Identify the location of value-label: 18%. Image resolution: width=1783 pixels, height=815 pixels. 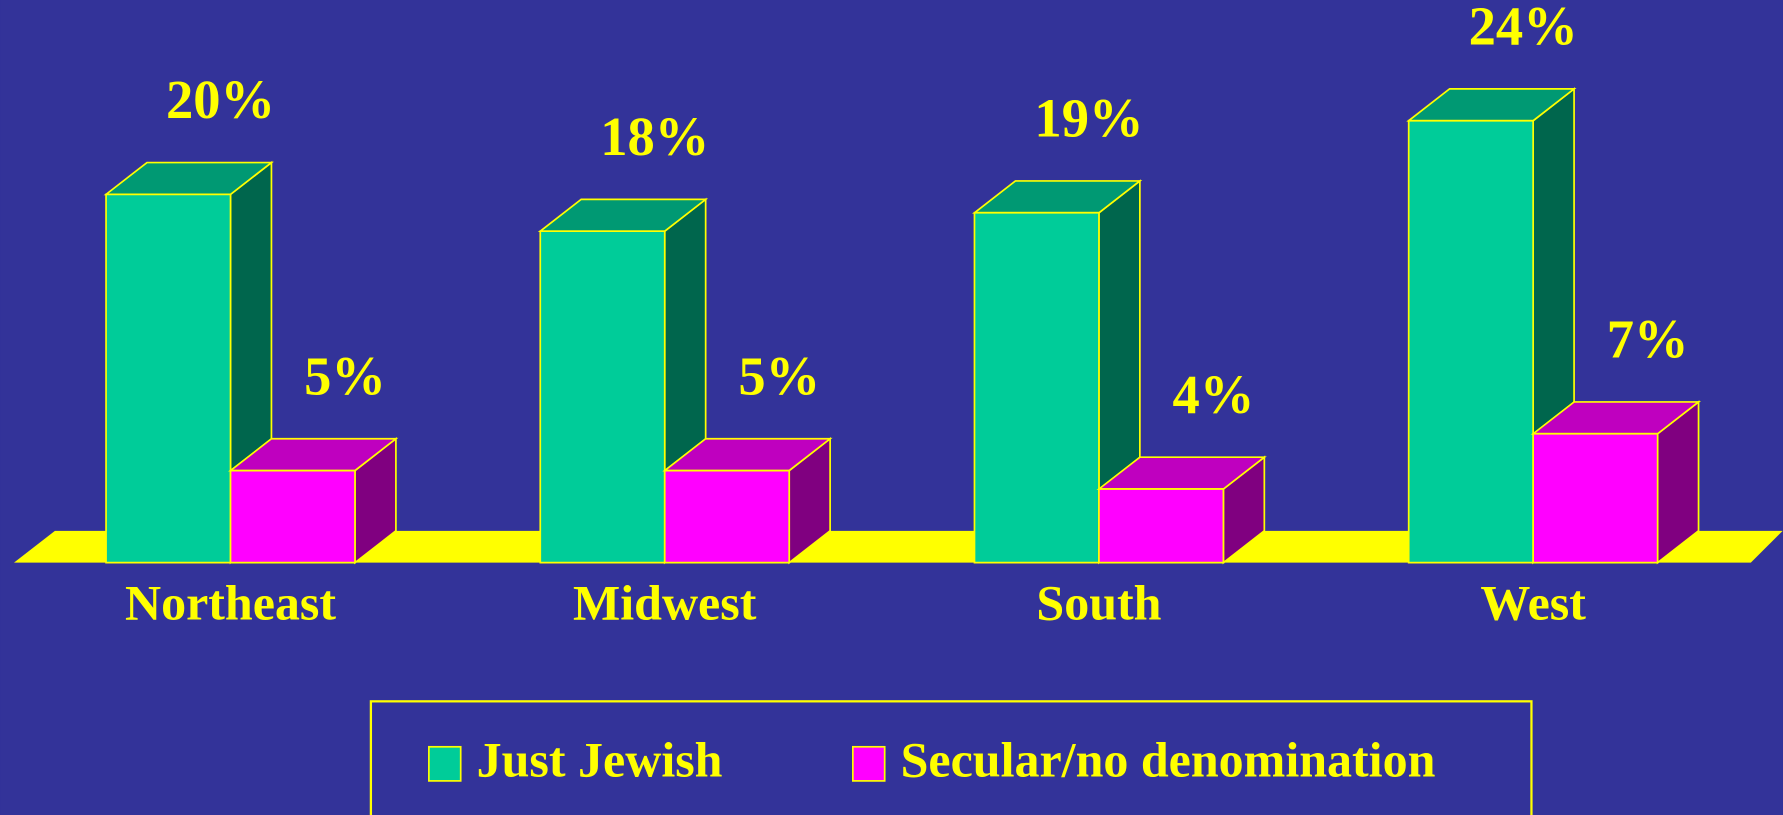
(654, 136).